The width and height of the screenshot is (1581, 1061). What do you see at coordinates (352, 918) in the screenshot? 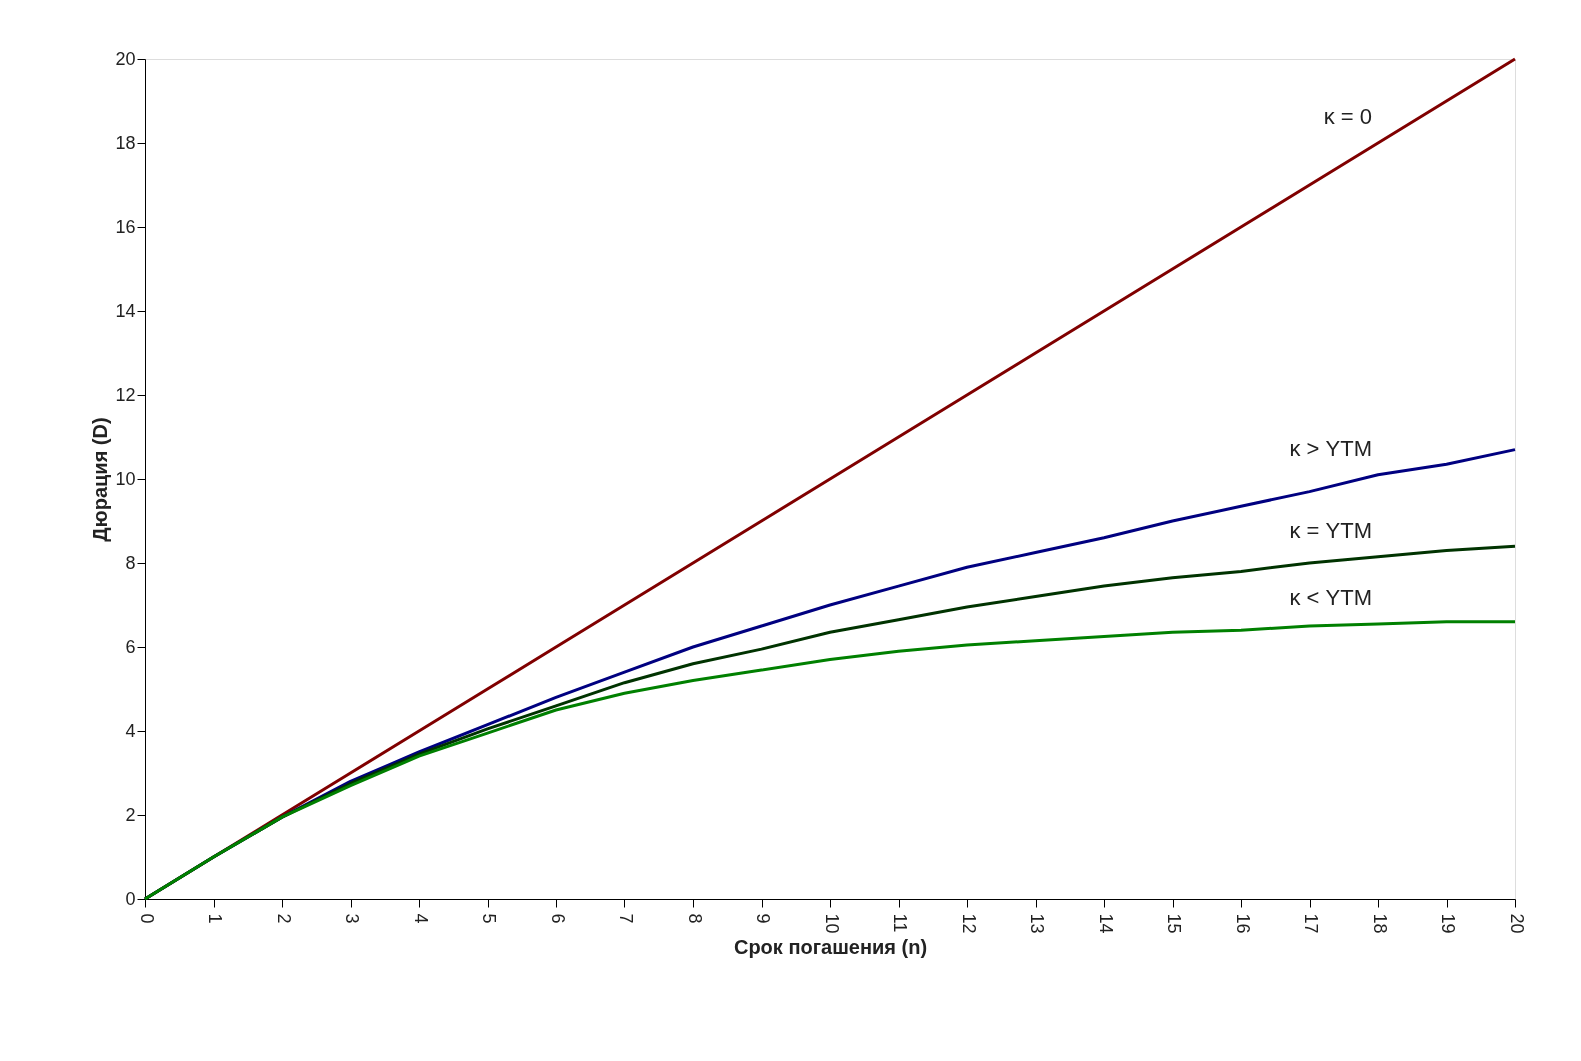
I see `x-tick-label: 3` at bounding box center [352, 918].